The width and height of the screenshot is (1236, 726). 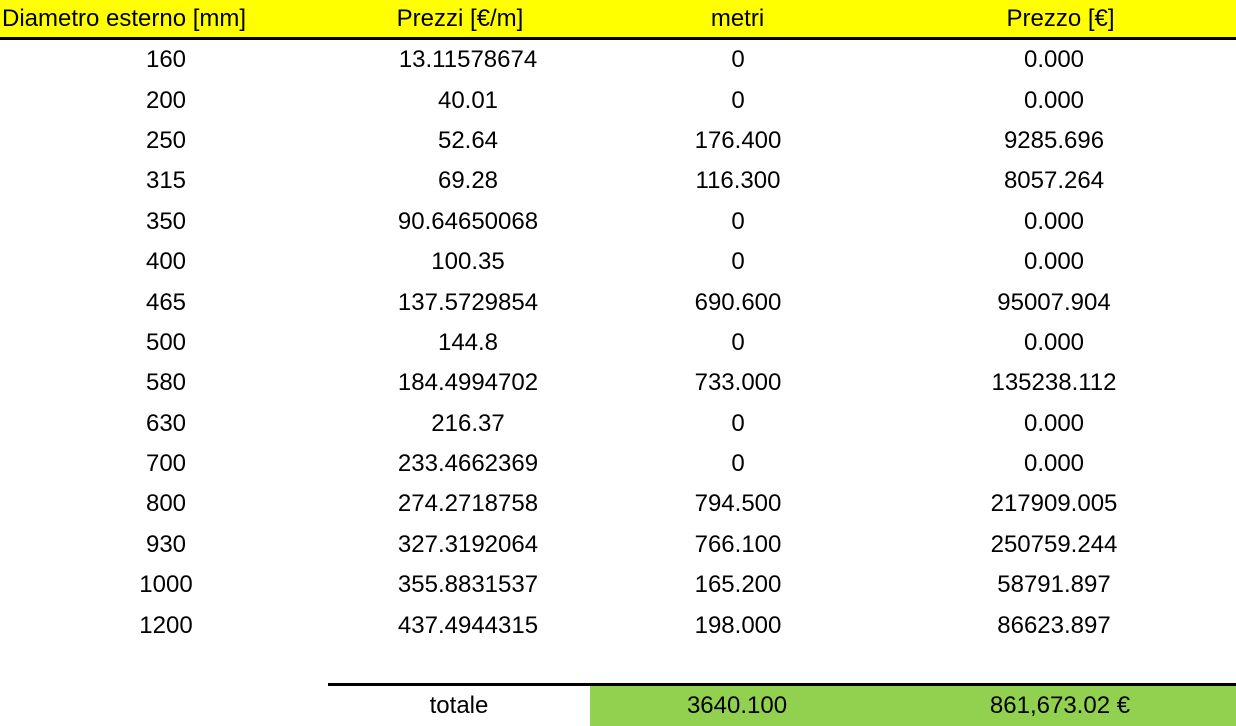 I want to click on metri-cell: 766.100, so click(x=738, y=544).